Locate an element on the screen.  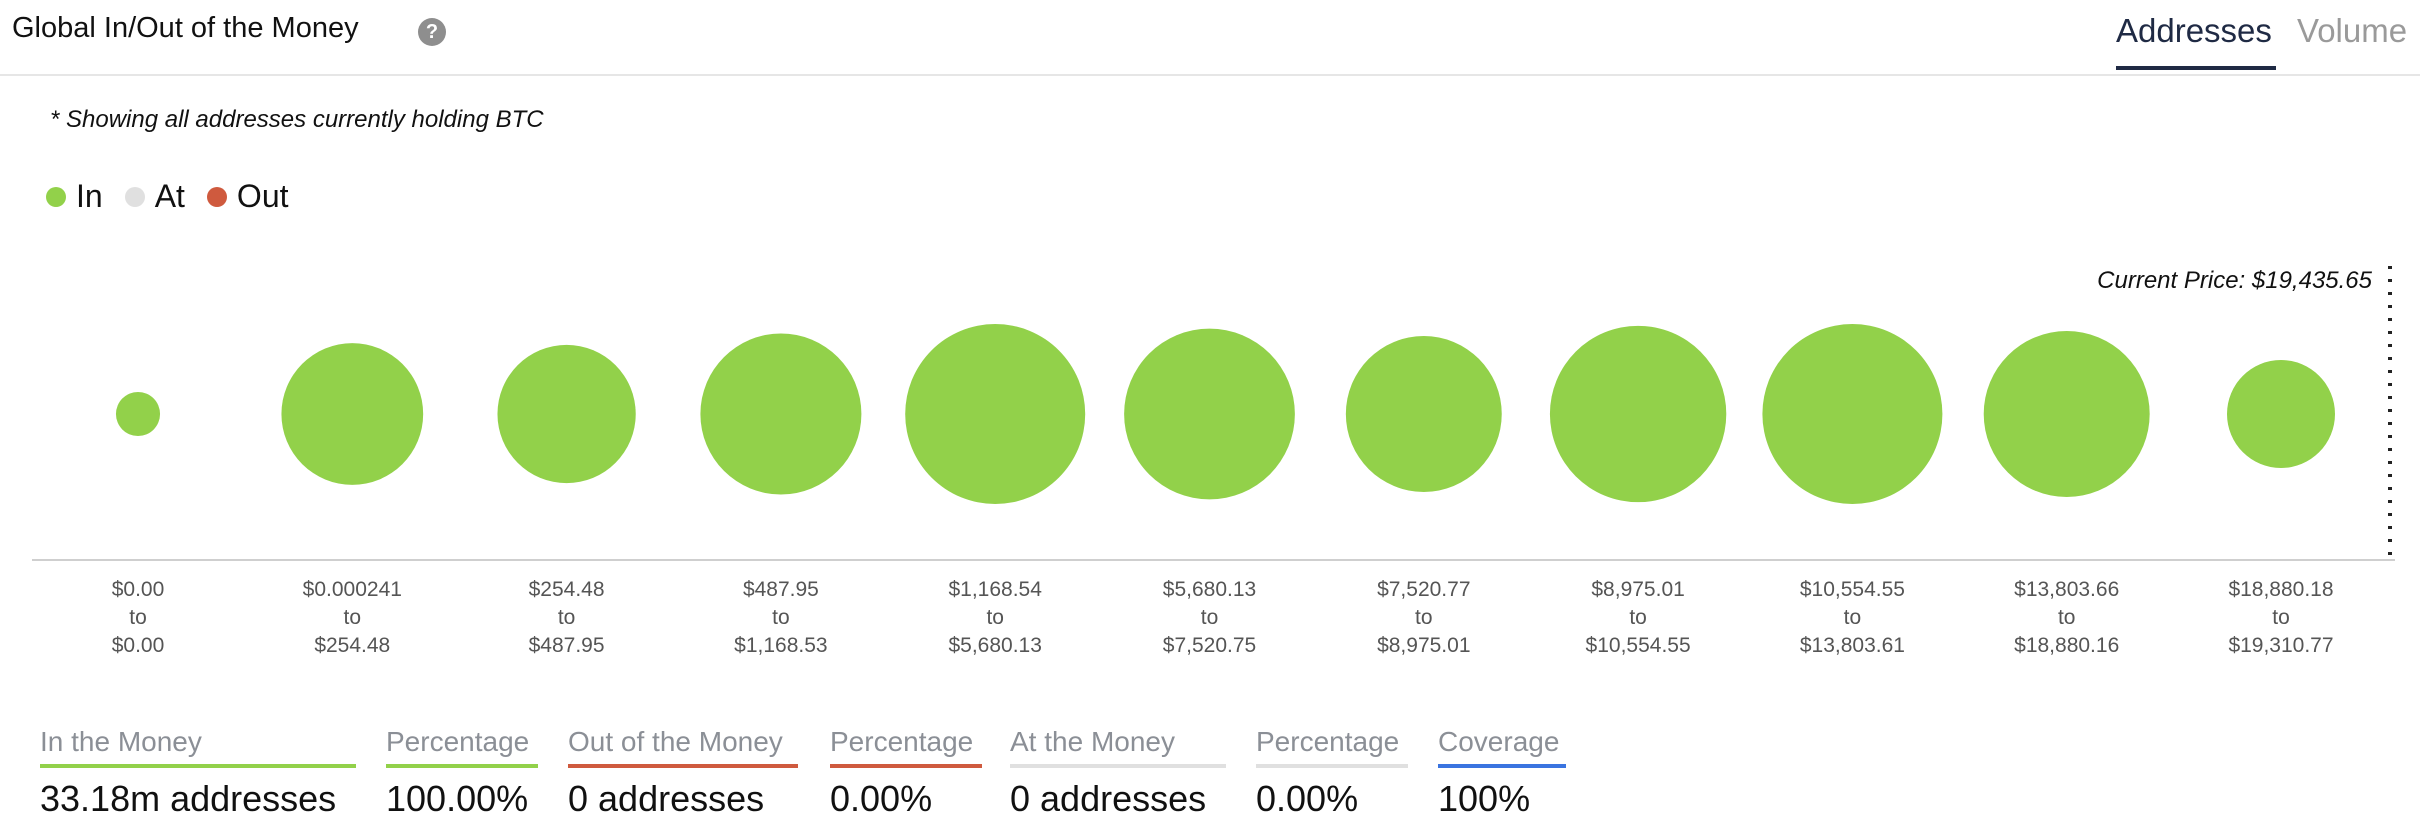
tick-label-6-2: $8,975.01 is located at coordinates (1423, 645).